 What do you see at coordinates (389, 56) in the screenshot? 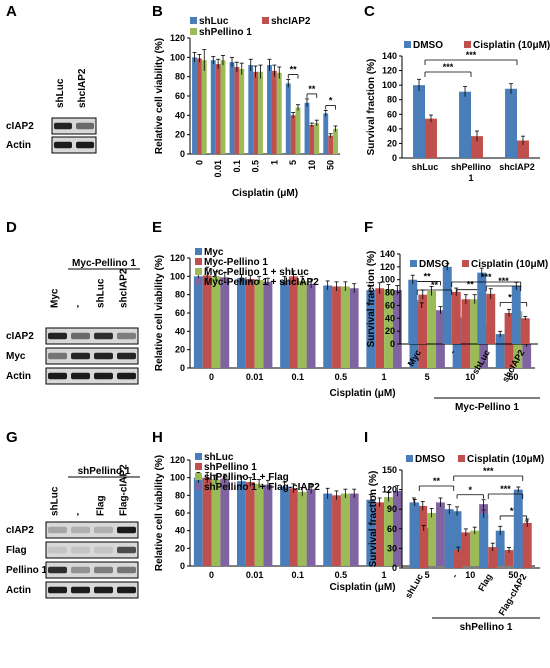
I see `y-tick-label: 140` at bounding box center [389, 56].